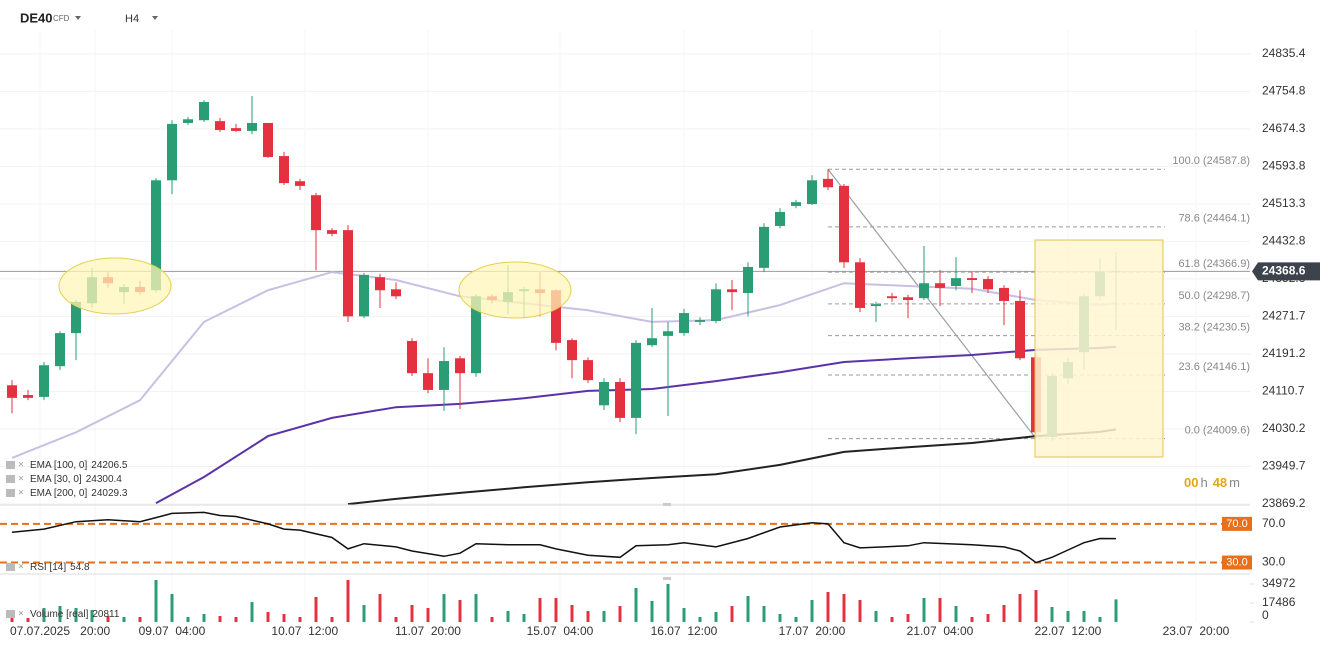 This screenshot has width=1320, height=647. Describe the element at coordinates (812, 631) in the screenshot. I see `x-tick-label: 17.07 20:00` at that location.